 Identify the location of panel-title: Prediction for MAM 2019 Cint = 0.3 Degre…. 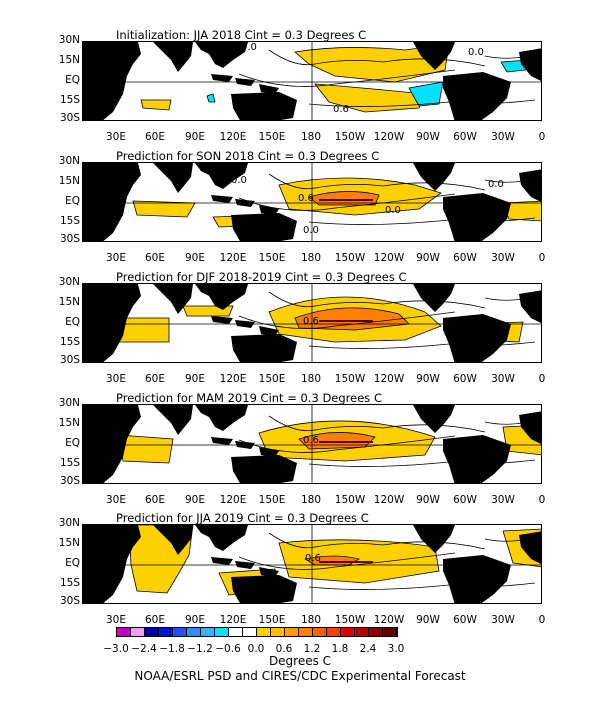
(249, 398).